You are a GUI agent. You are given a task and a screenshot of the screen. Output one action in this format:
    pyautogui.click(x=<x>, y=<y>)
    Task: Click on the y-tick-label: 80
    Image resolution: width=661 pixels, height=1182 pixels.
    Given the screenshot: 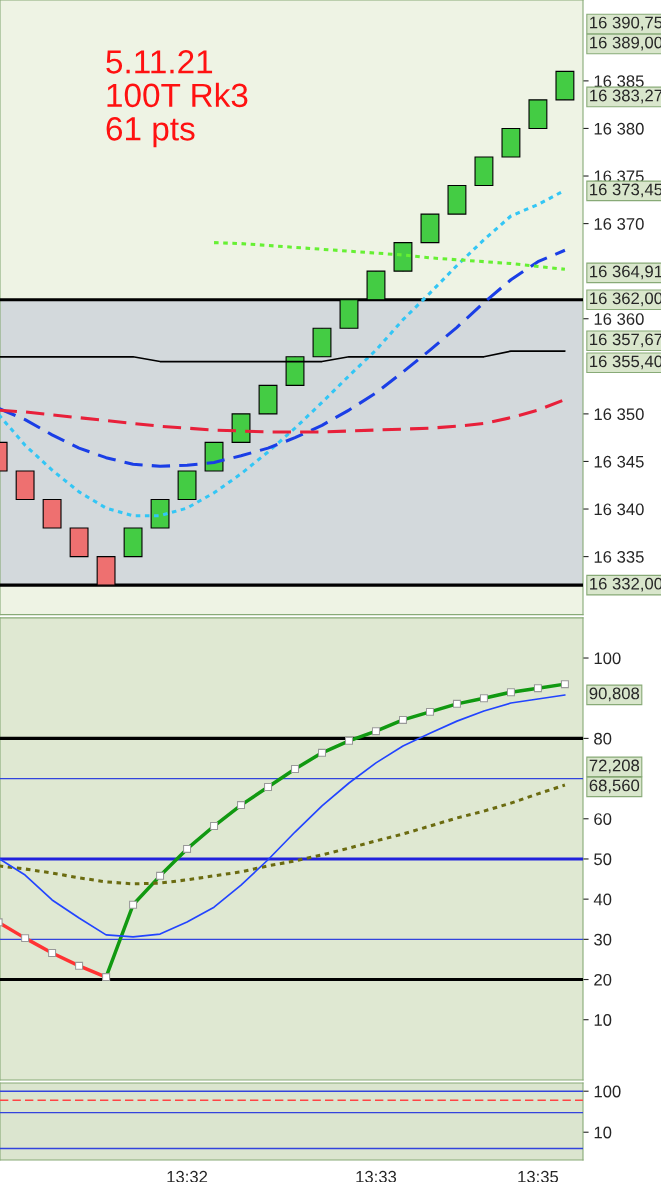 What is the action you would take?
    pyautogui.click(x=603, y=738)
    